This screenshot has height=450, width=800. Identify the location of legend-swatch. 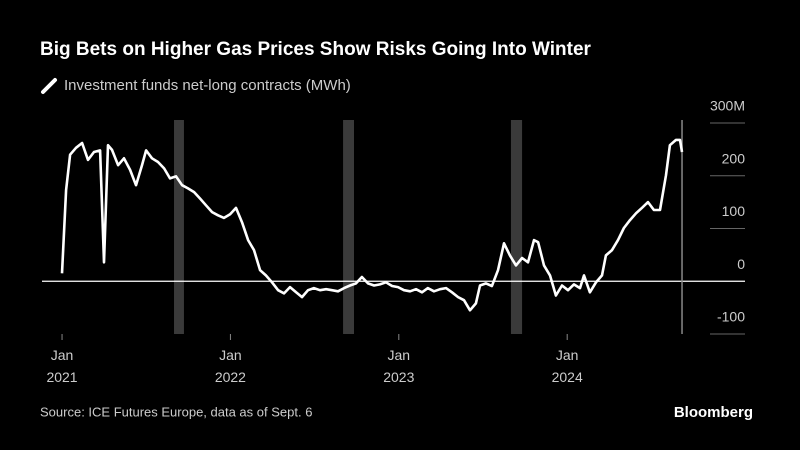
(49, 86).